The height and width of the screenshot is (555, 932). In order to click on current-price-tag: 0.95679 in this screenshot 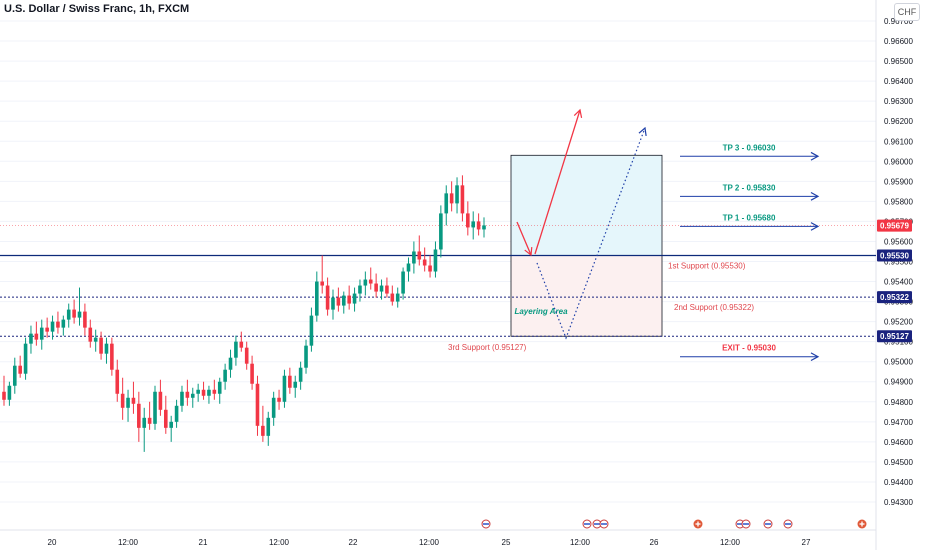, I will do `click(894, 226)`.